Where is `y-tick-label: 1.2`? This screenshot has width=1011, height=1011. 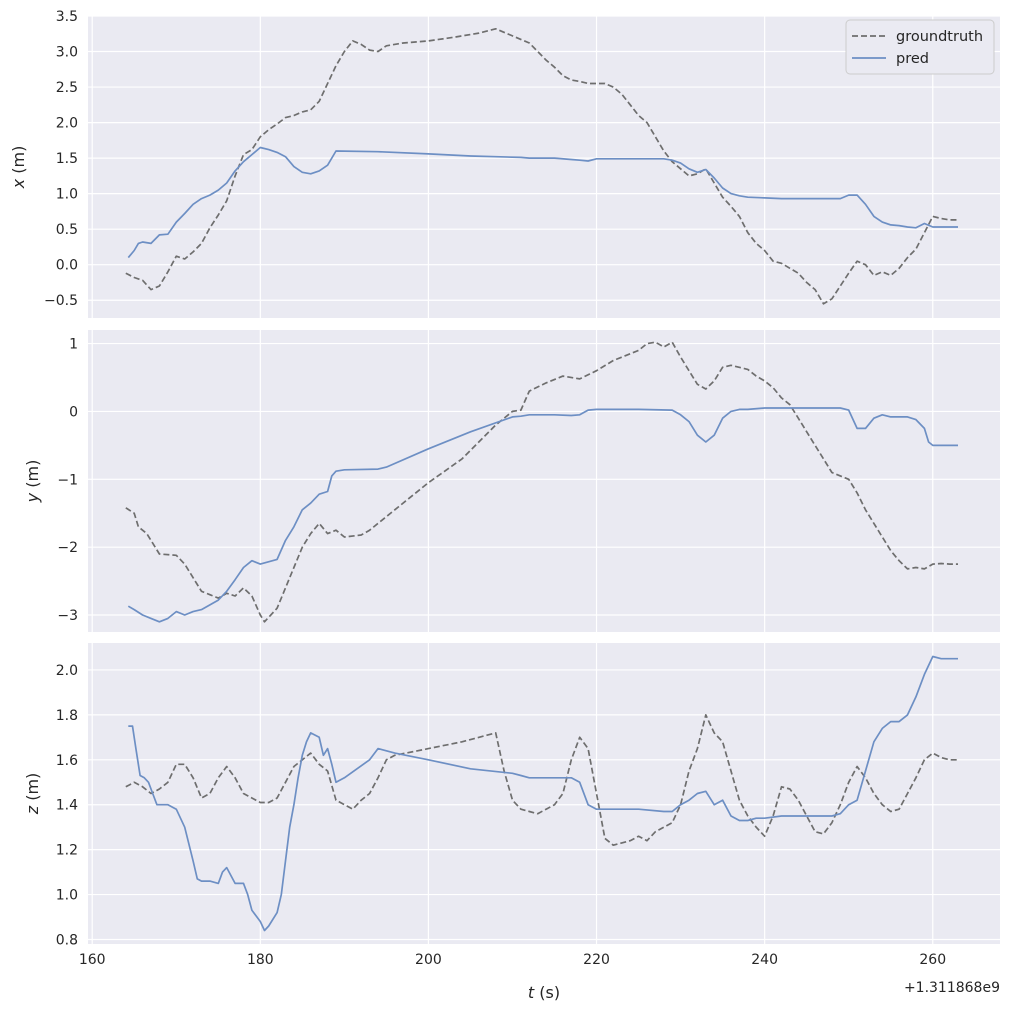
y-tick-label: 1.2 is located at coordinates (67, 851).